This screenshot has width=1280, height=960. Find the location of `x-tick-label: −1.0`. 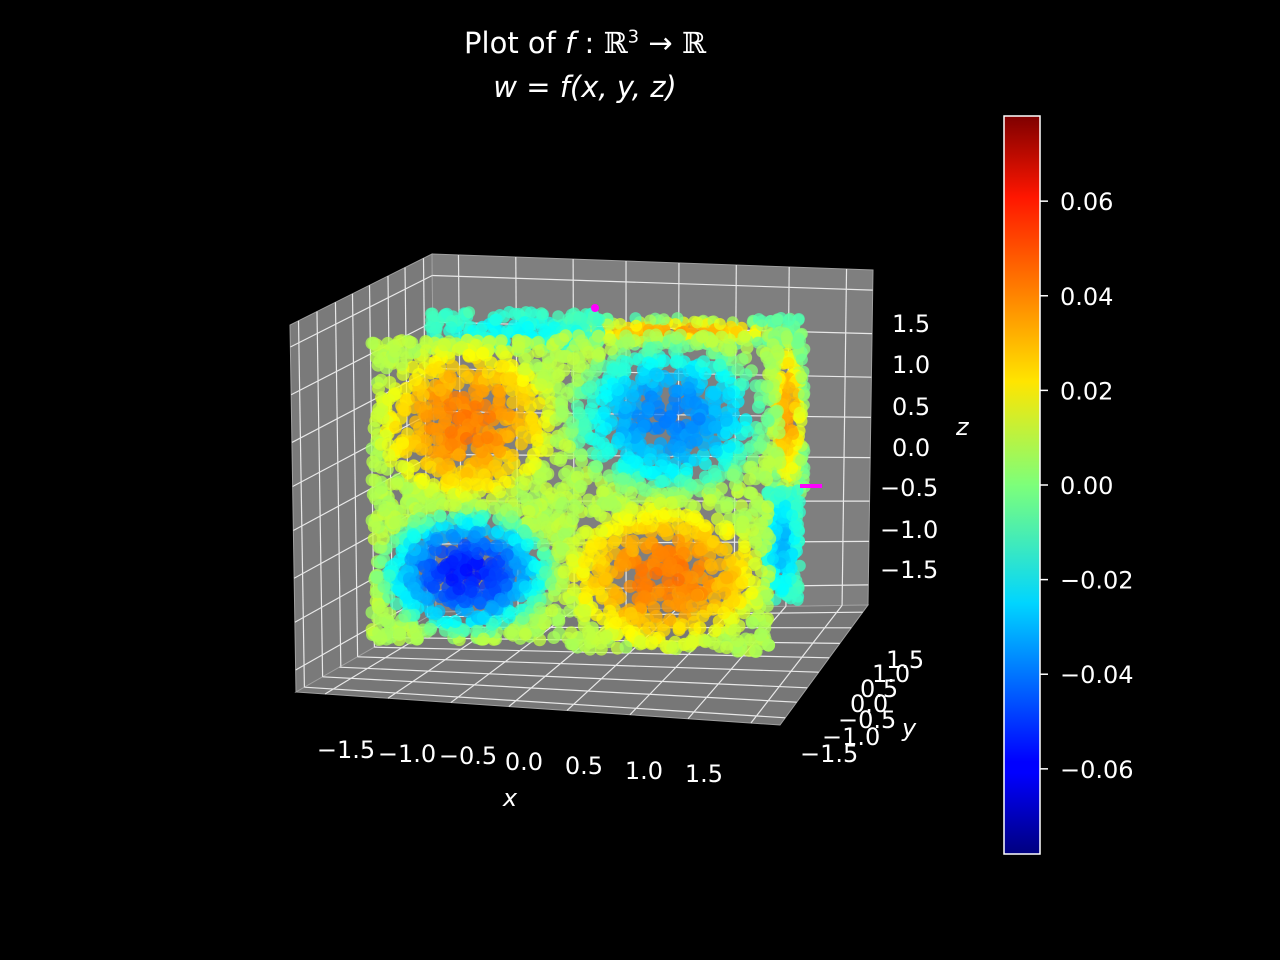

x-tick-label: −1.0 is located at coordinates (407, 754).